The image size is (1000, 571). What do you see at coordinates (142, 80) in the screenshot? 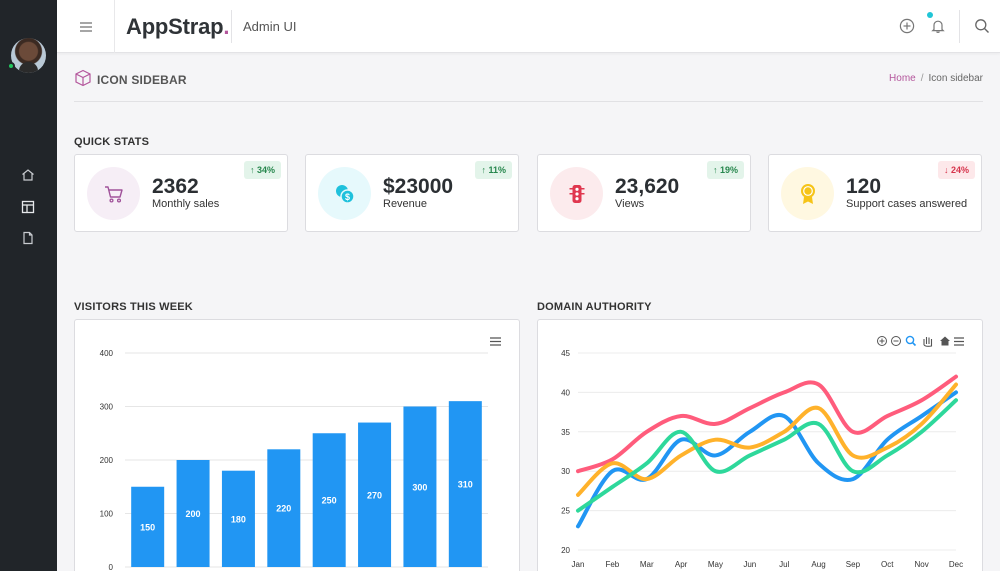
I see `page-title: ICON SIDEBAR` at bounding box center [142, 80].